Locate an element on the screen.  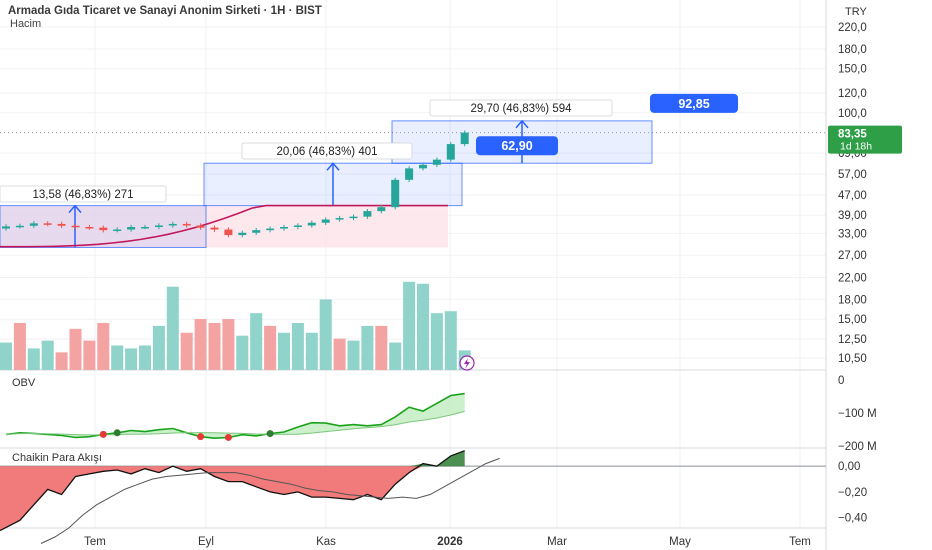
price-tick-4: 100,0 is located at coordinates (852, 114).